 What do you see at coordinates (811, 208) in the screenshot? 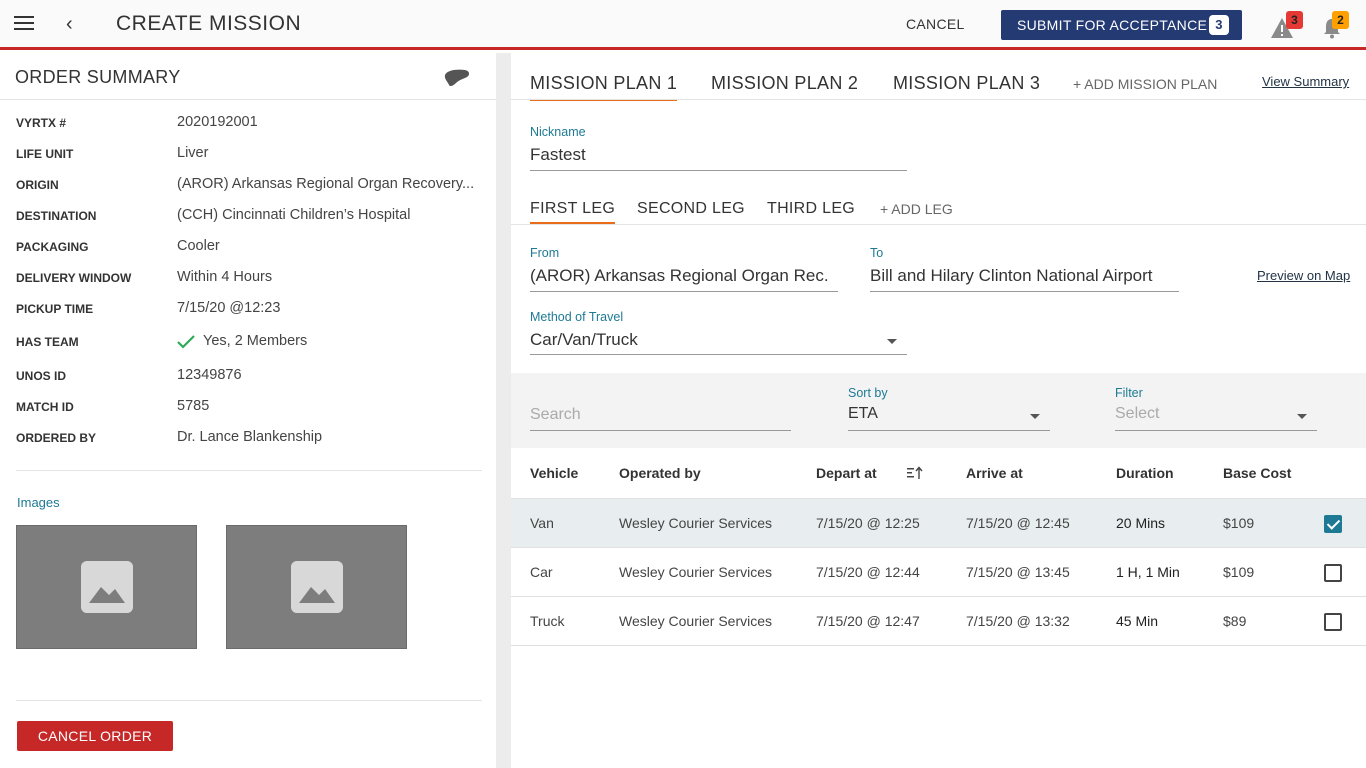
I see `tab-third-leg: THIRD LEG` at bounding box center [811, 208].